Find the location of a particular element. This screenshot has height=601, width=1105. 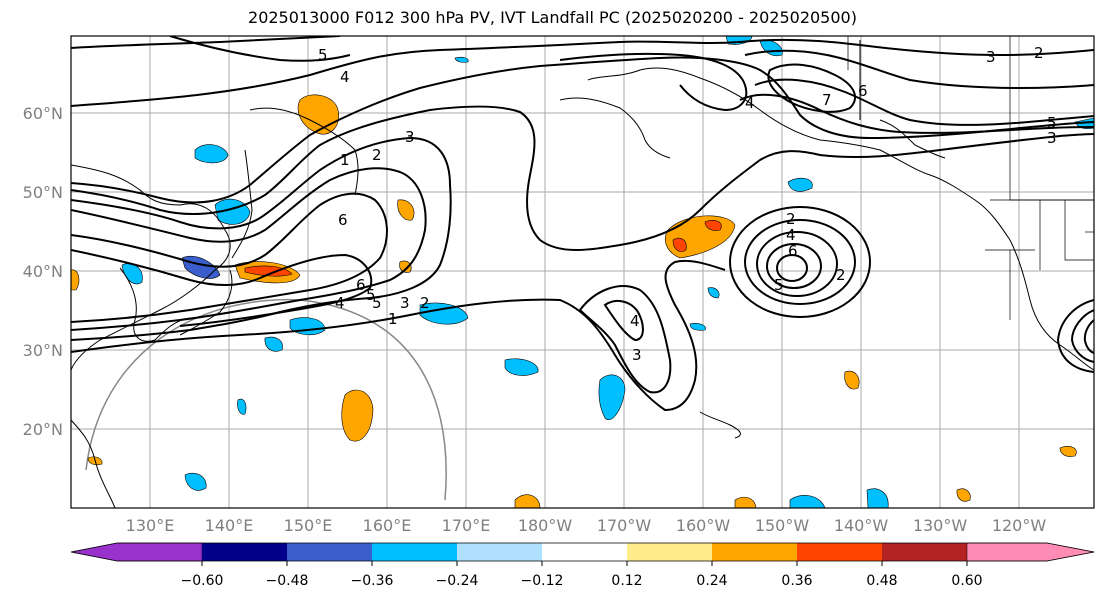

colorbar-outline is located at coordinates (582, 552).